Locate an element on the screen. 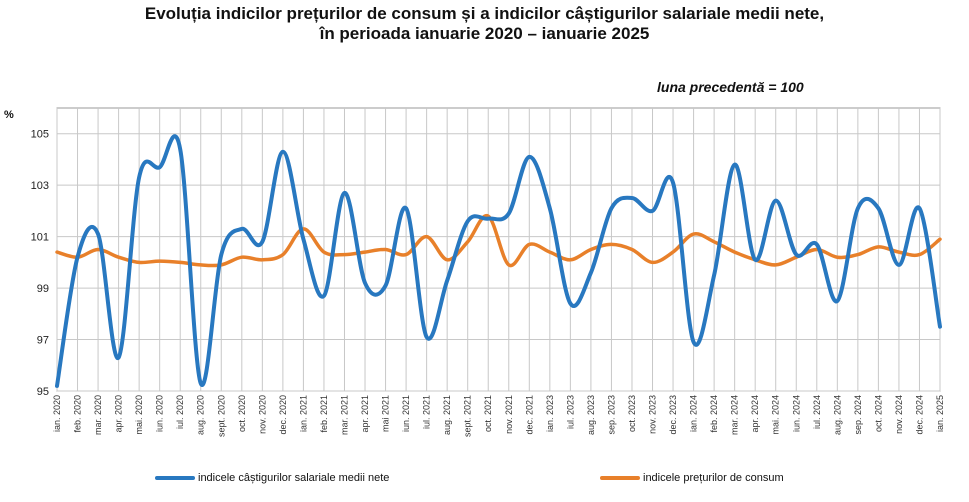 The height and width of the screenshot is (502, 969). legend-swatch-wages is located at coordinates (175, 478).